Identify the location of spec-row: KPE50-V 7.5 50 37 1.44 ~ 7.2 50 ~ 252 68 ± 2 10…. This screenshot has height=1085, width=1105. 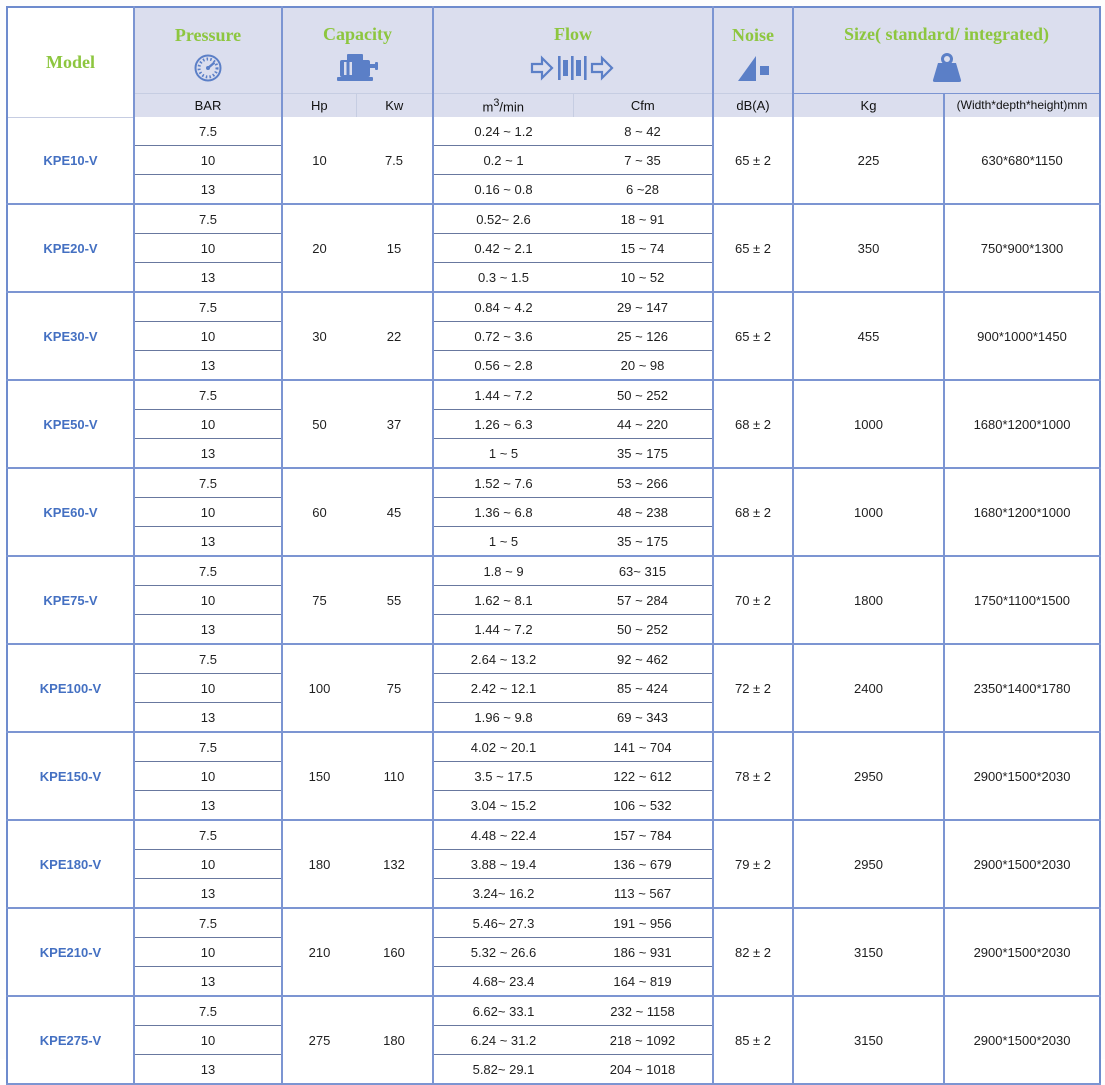
(554, 424).